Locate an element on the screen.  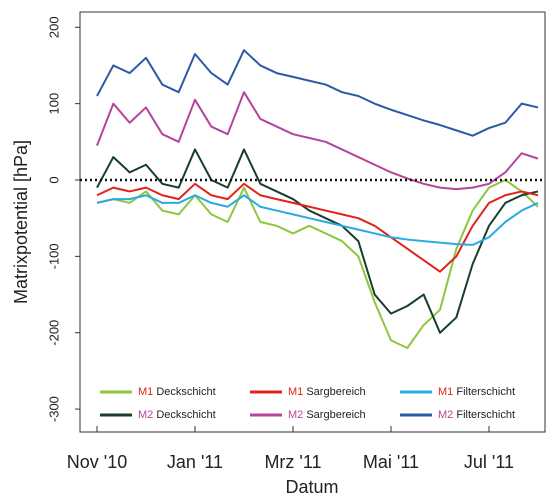
x-tick-label: Mai '11 is located at coordinates (391, 462).